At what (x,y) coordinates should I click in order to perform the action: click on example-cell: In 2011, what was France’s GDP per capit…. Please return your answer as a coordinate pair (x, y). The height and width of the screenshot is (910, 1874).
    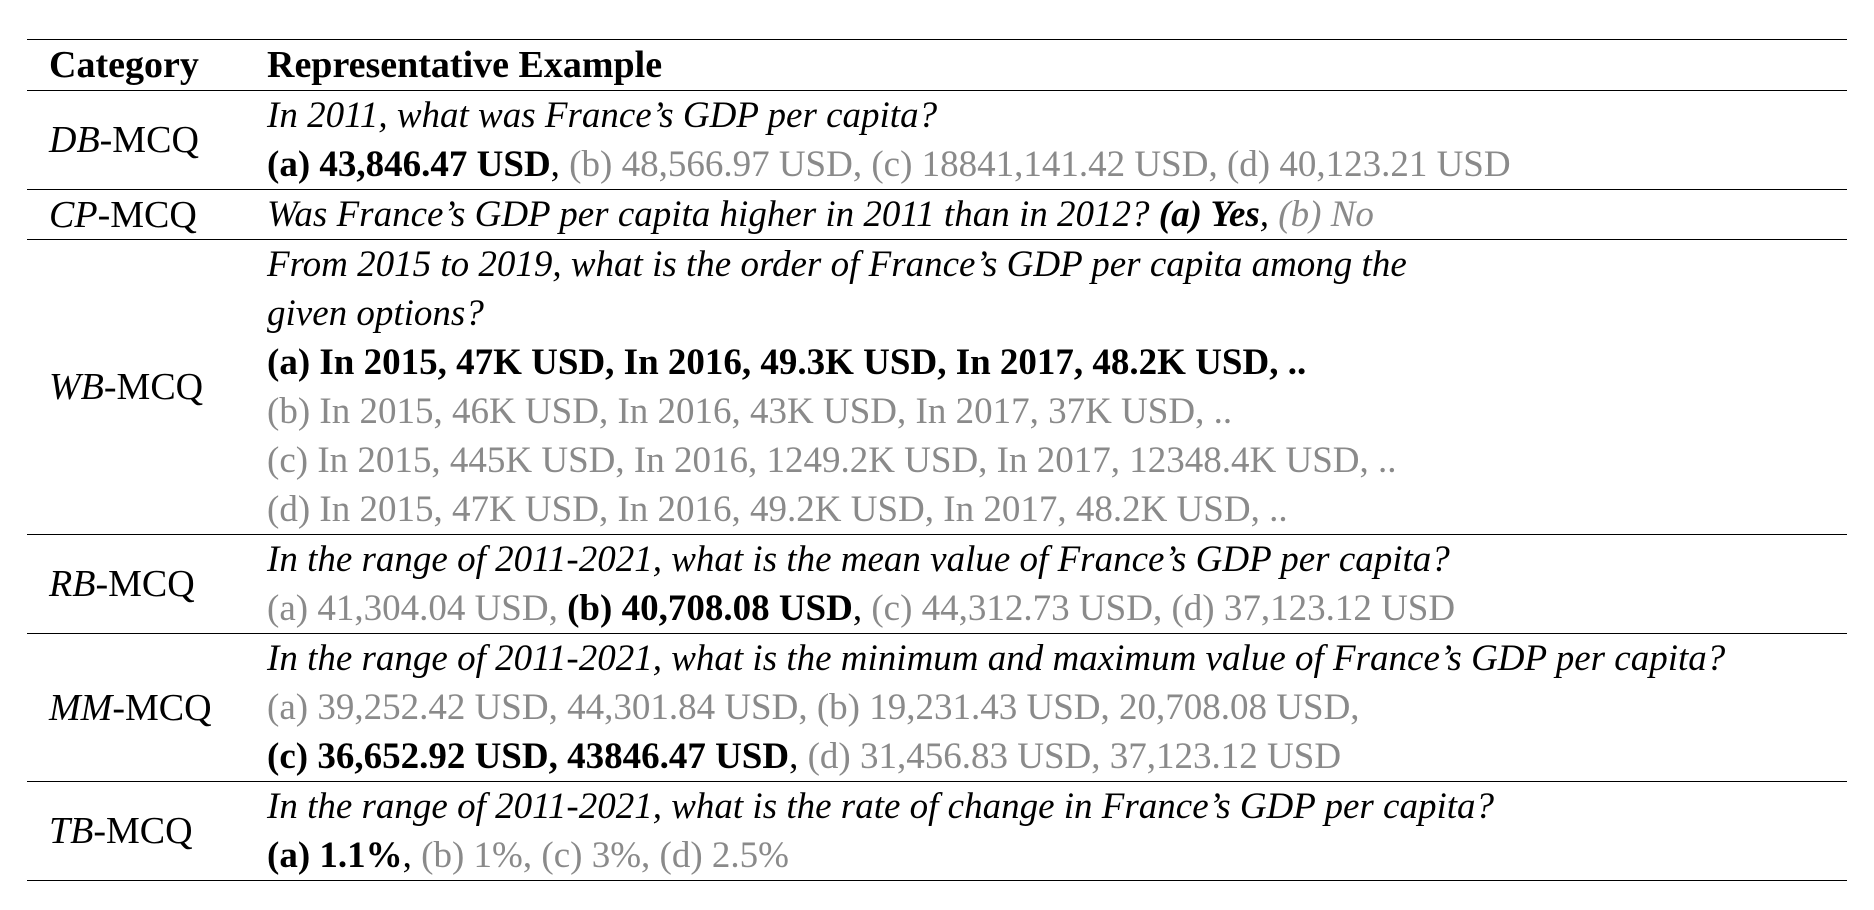
    Looking at the image, I should click on (1057, 140).